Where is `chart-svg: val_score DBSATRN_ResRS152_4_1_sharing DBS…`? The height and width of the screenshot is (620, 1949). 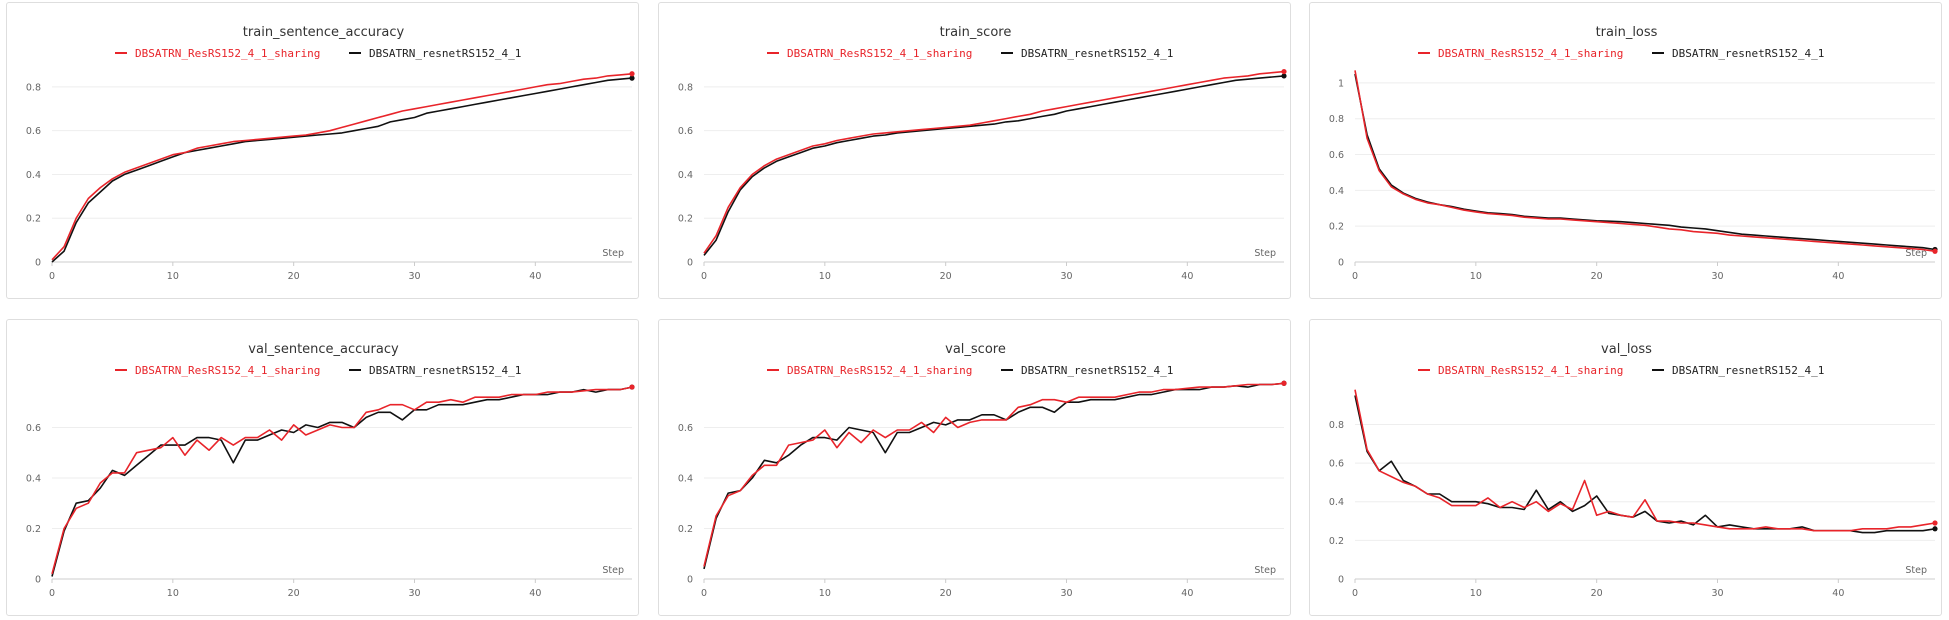 chart-svg: val_score DBSATRN_ResRS152_4_1_sharing DBS… is located at coordinates (982, 470).